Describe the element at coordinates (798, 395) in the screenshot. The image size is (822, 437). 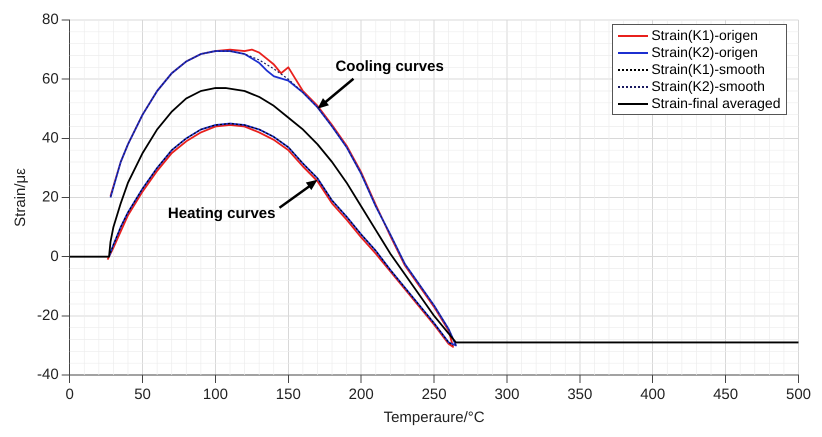
I see `x-tick-label: 500` at that location.